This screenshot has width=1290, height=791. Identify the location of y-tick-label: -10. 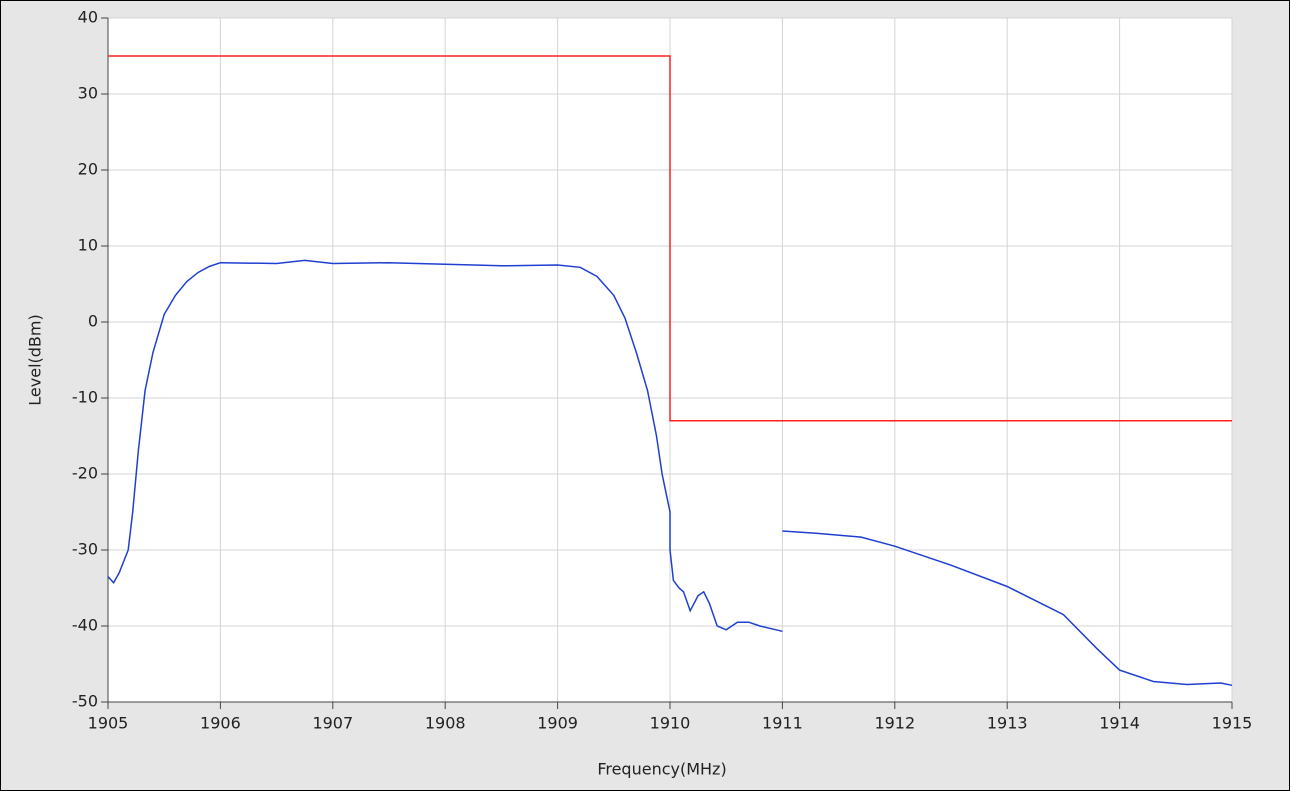
(85, 397).